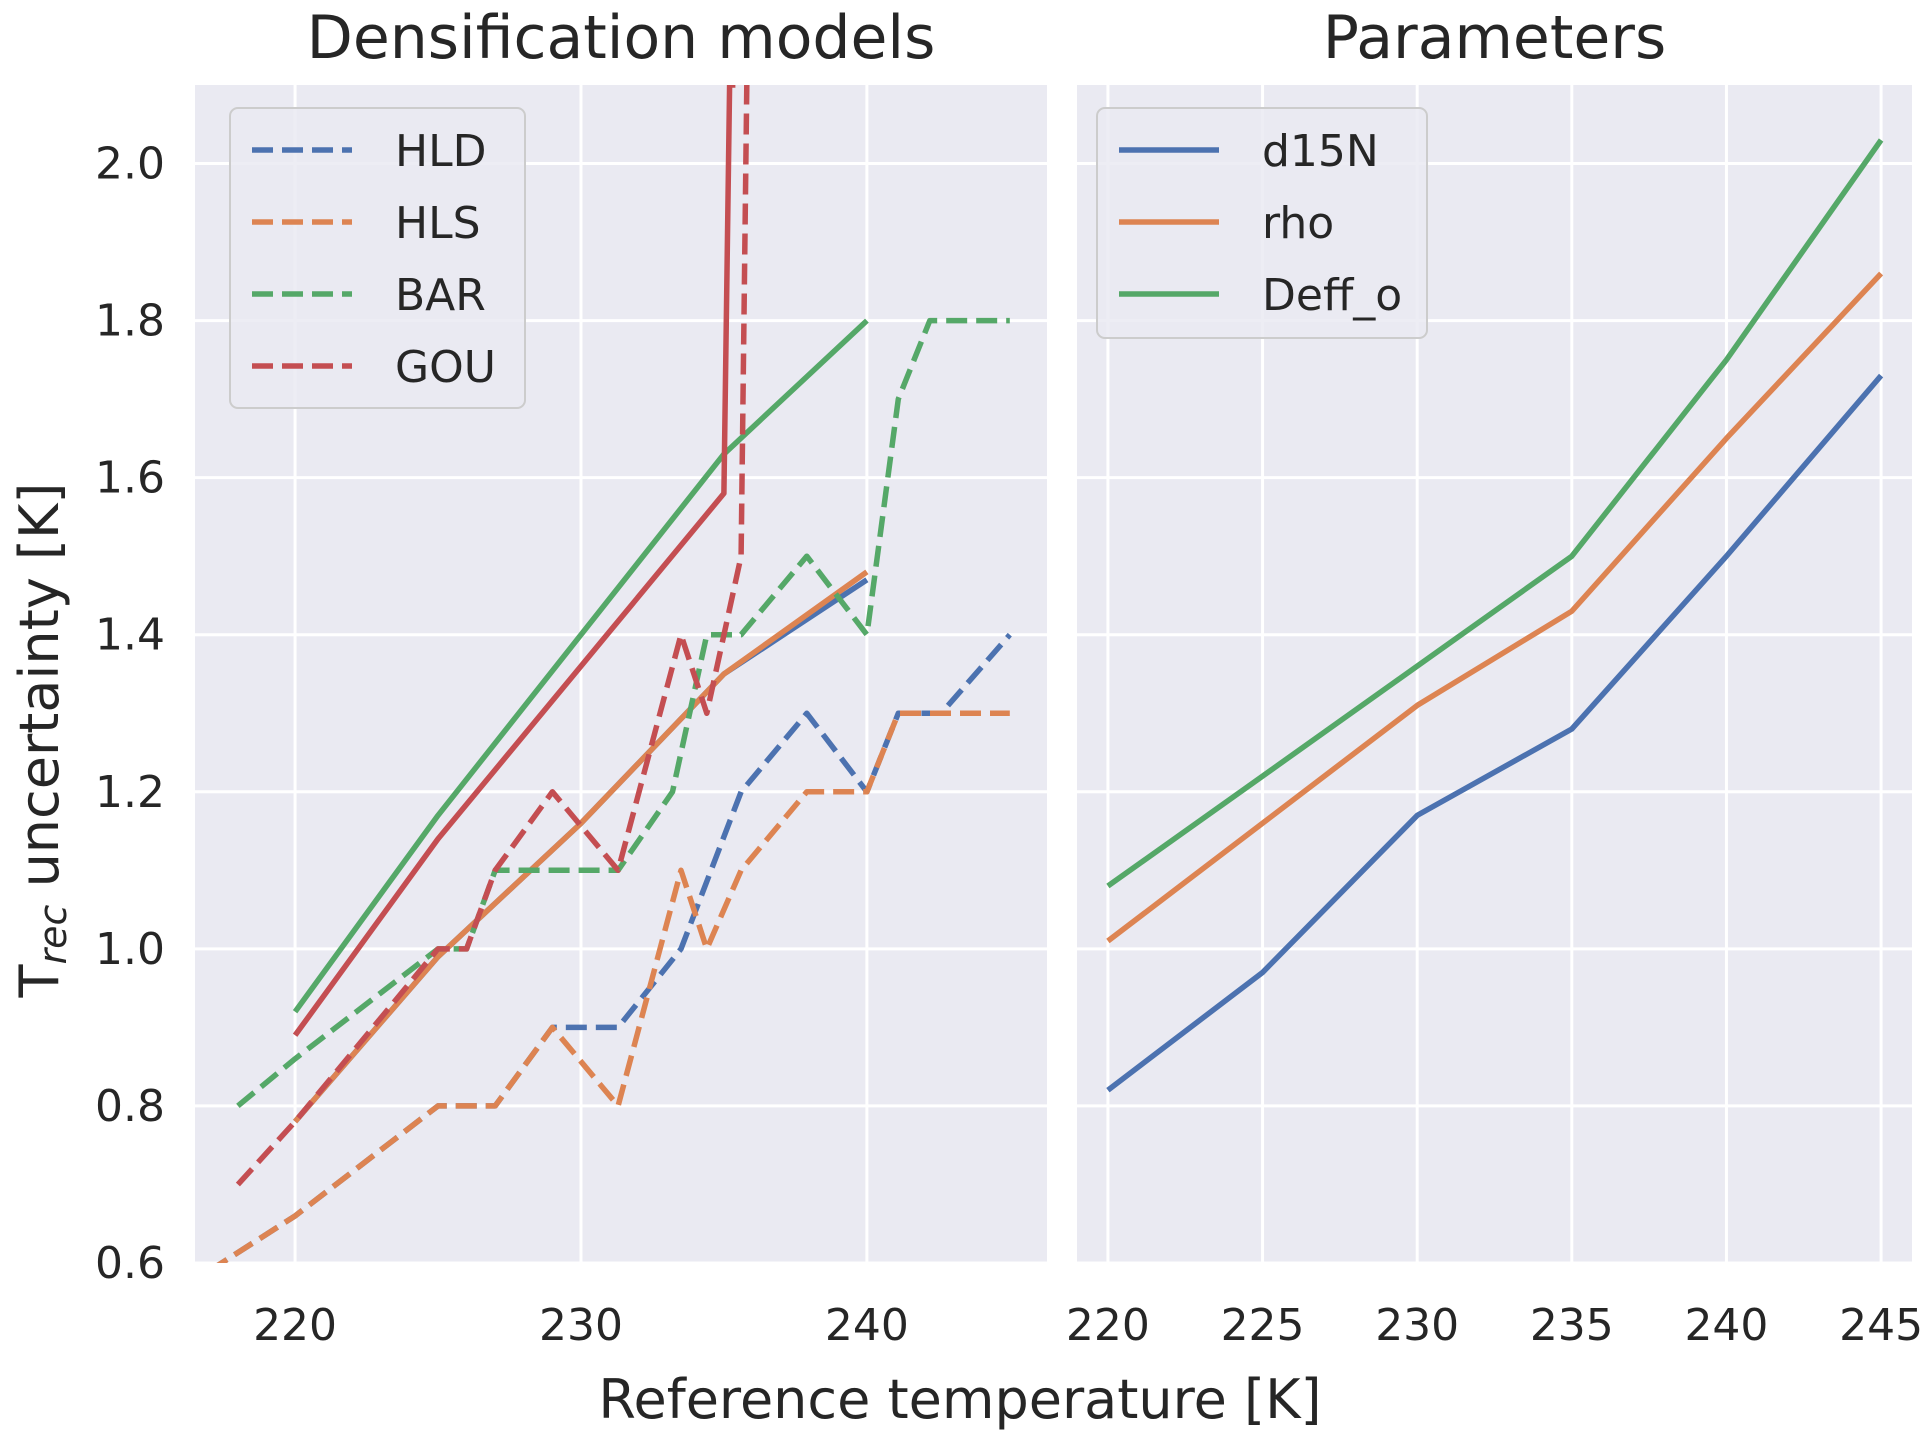 The height and width of the screenshot is (1440, 1920). I want to click on x-tick-label: 235, so click(1572, 1325).